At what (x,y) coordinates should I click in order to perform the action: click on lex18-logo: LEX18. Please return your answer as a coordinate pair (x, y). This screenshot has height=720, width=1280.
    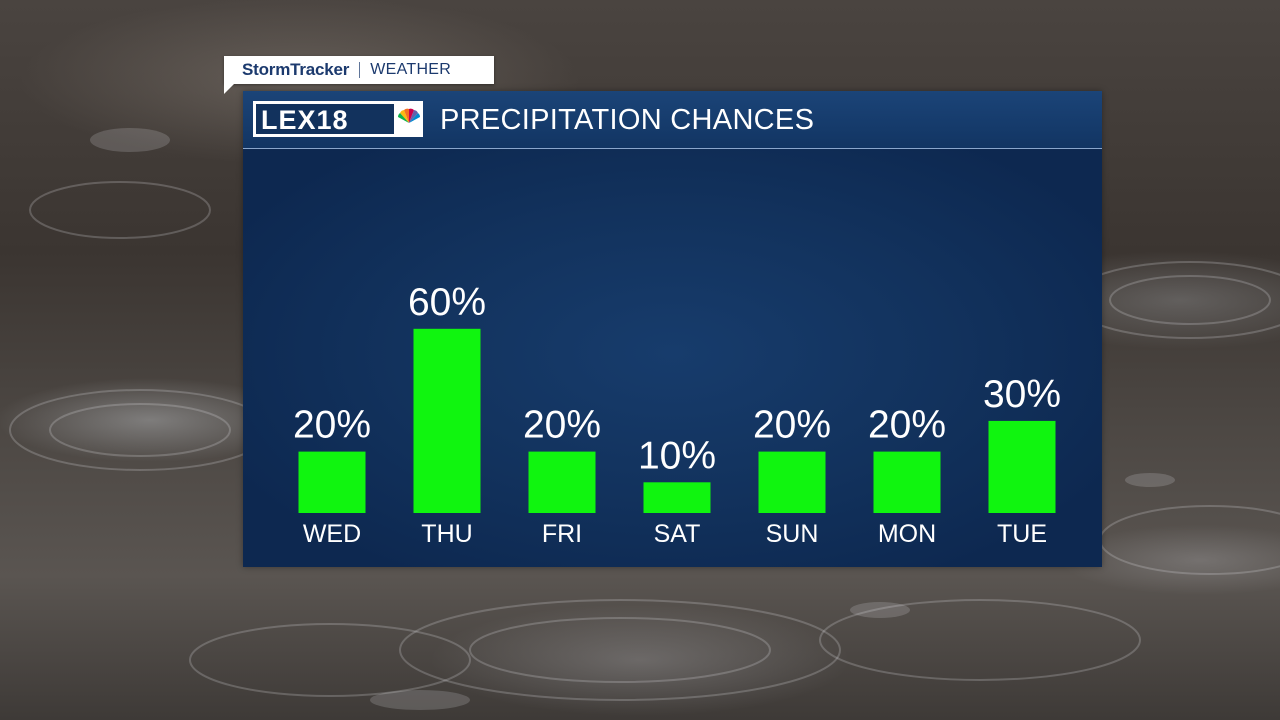
    Looking at the image, I should click on (338, 119).